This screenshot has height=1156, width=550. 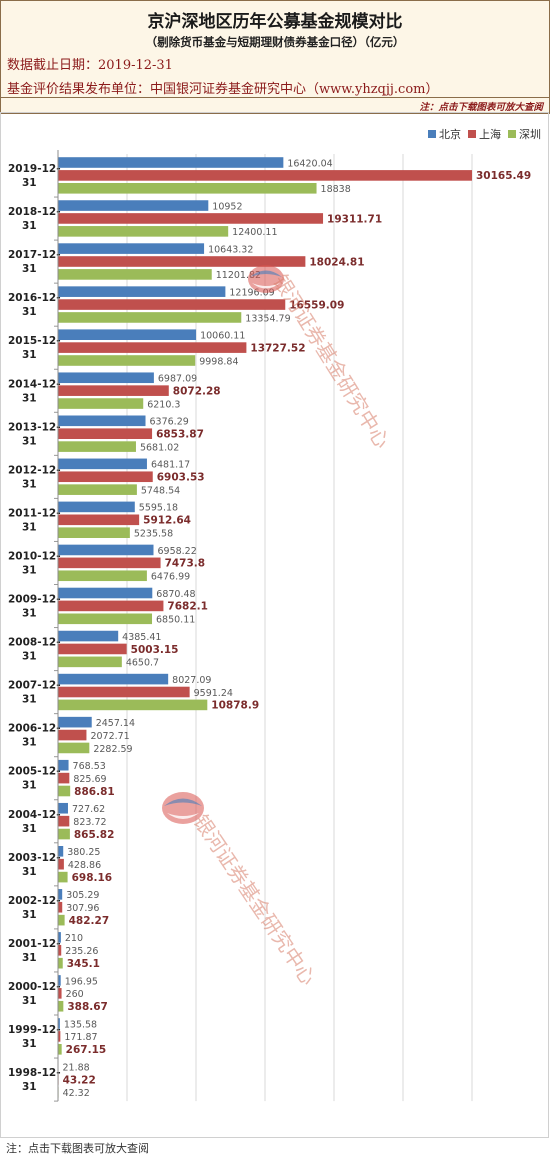 I want to click on footer-note: 注：点击下载图表可放大查阅, so click(x=77, y=1148).